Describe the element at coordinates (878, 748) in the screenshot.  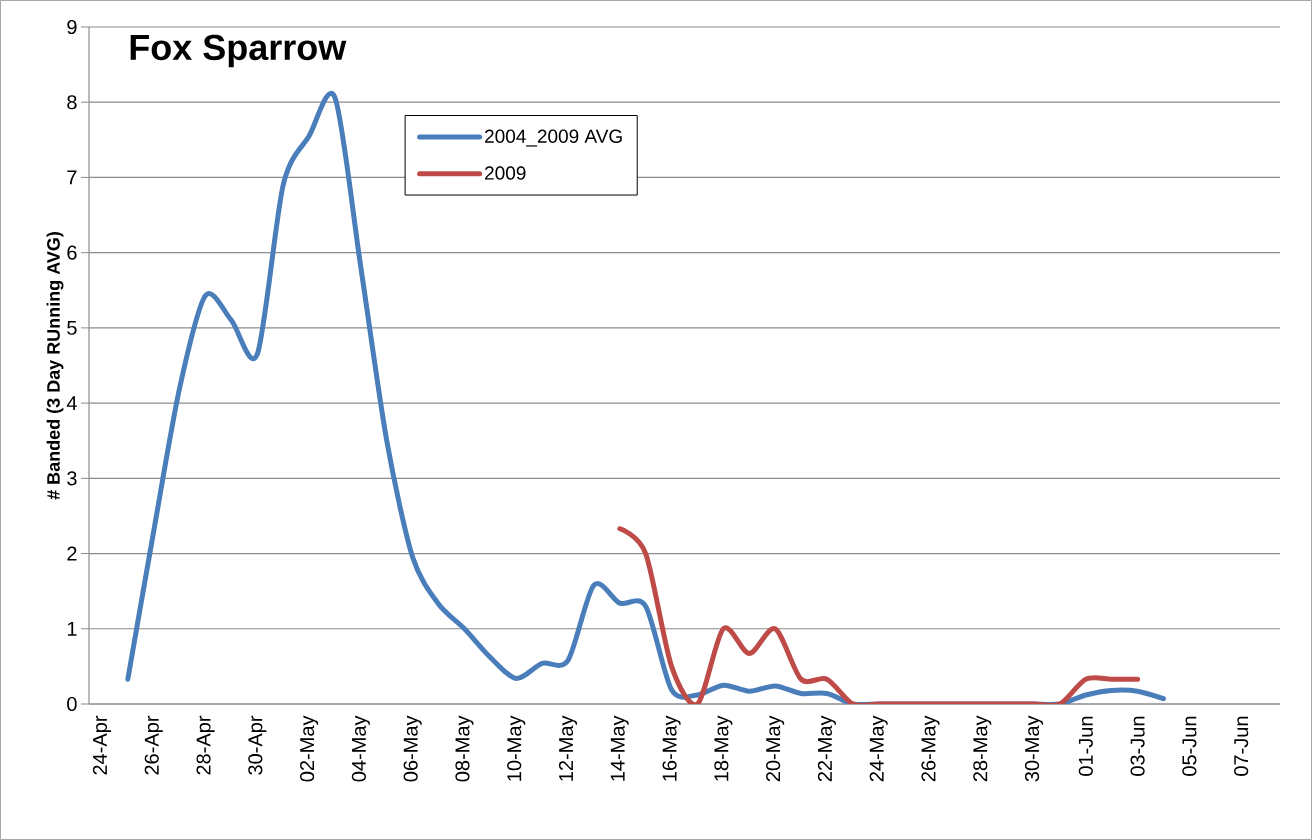
I see `x-tick-label: 24-May` at that location.